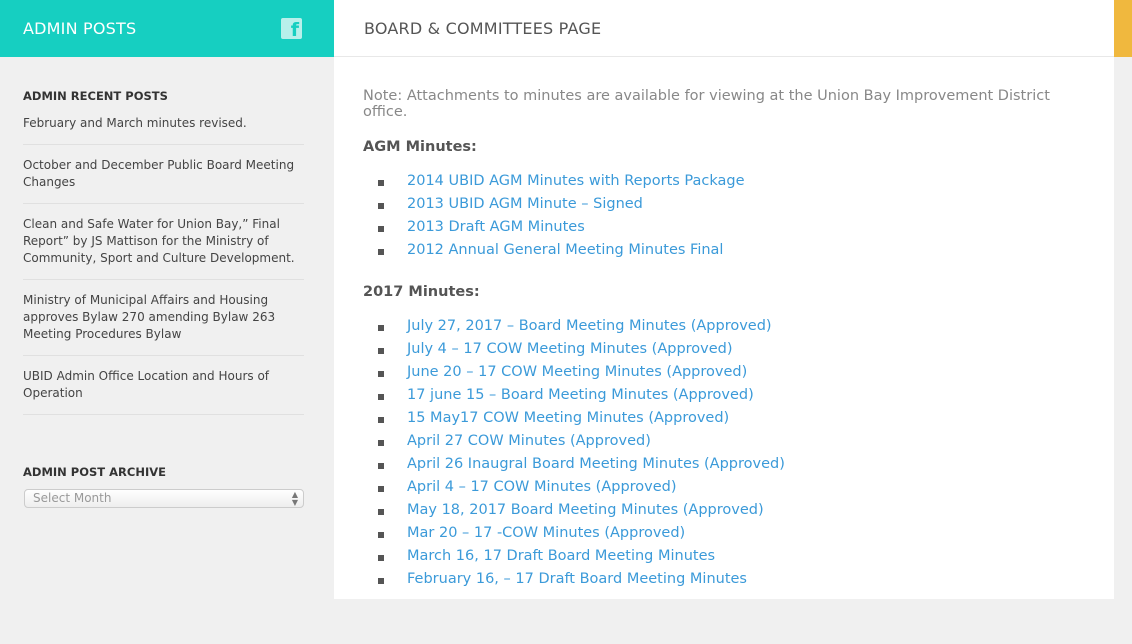 This screenshot has width=1132, height=644. What do you see at coordinates (731, 556) in the screenshot?
I see `minutes-2017-link: March 16, 17 Draft Board Meeting Minutes` at bounding box center [731, 556].